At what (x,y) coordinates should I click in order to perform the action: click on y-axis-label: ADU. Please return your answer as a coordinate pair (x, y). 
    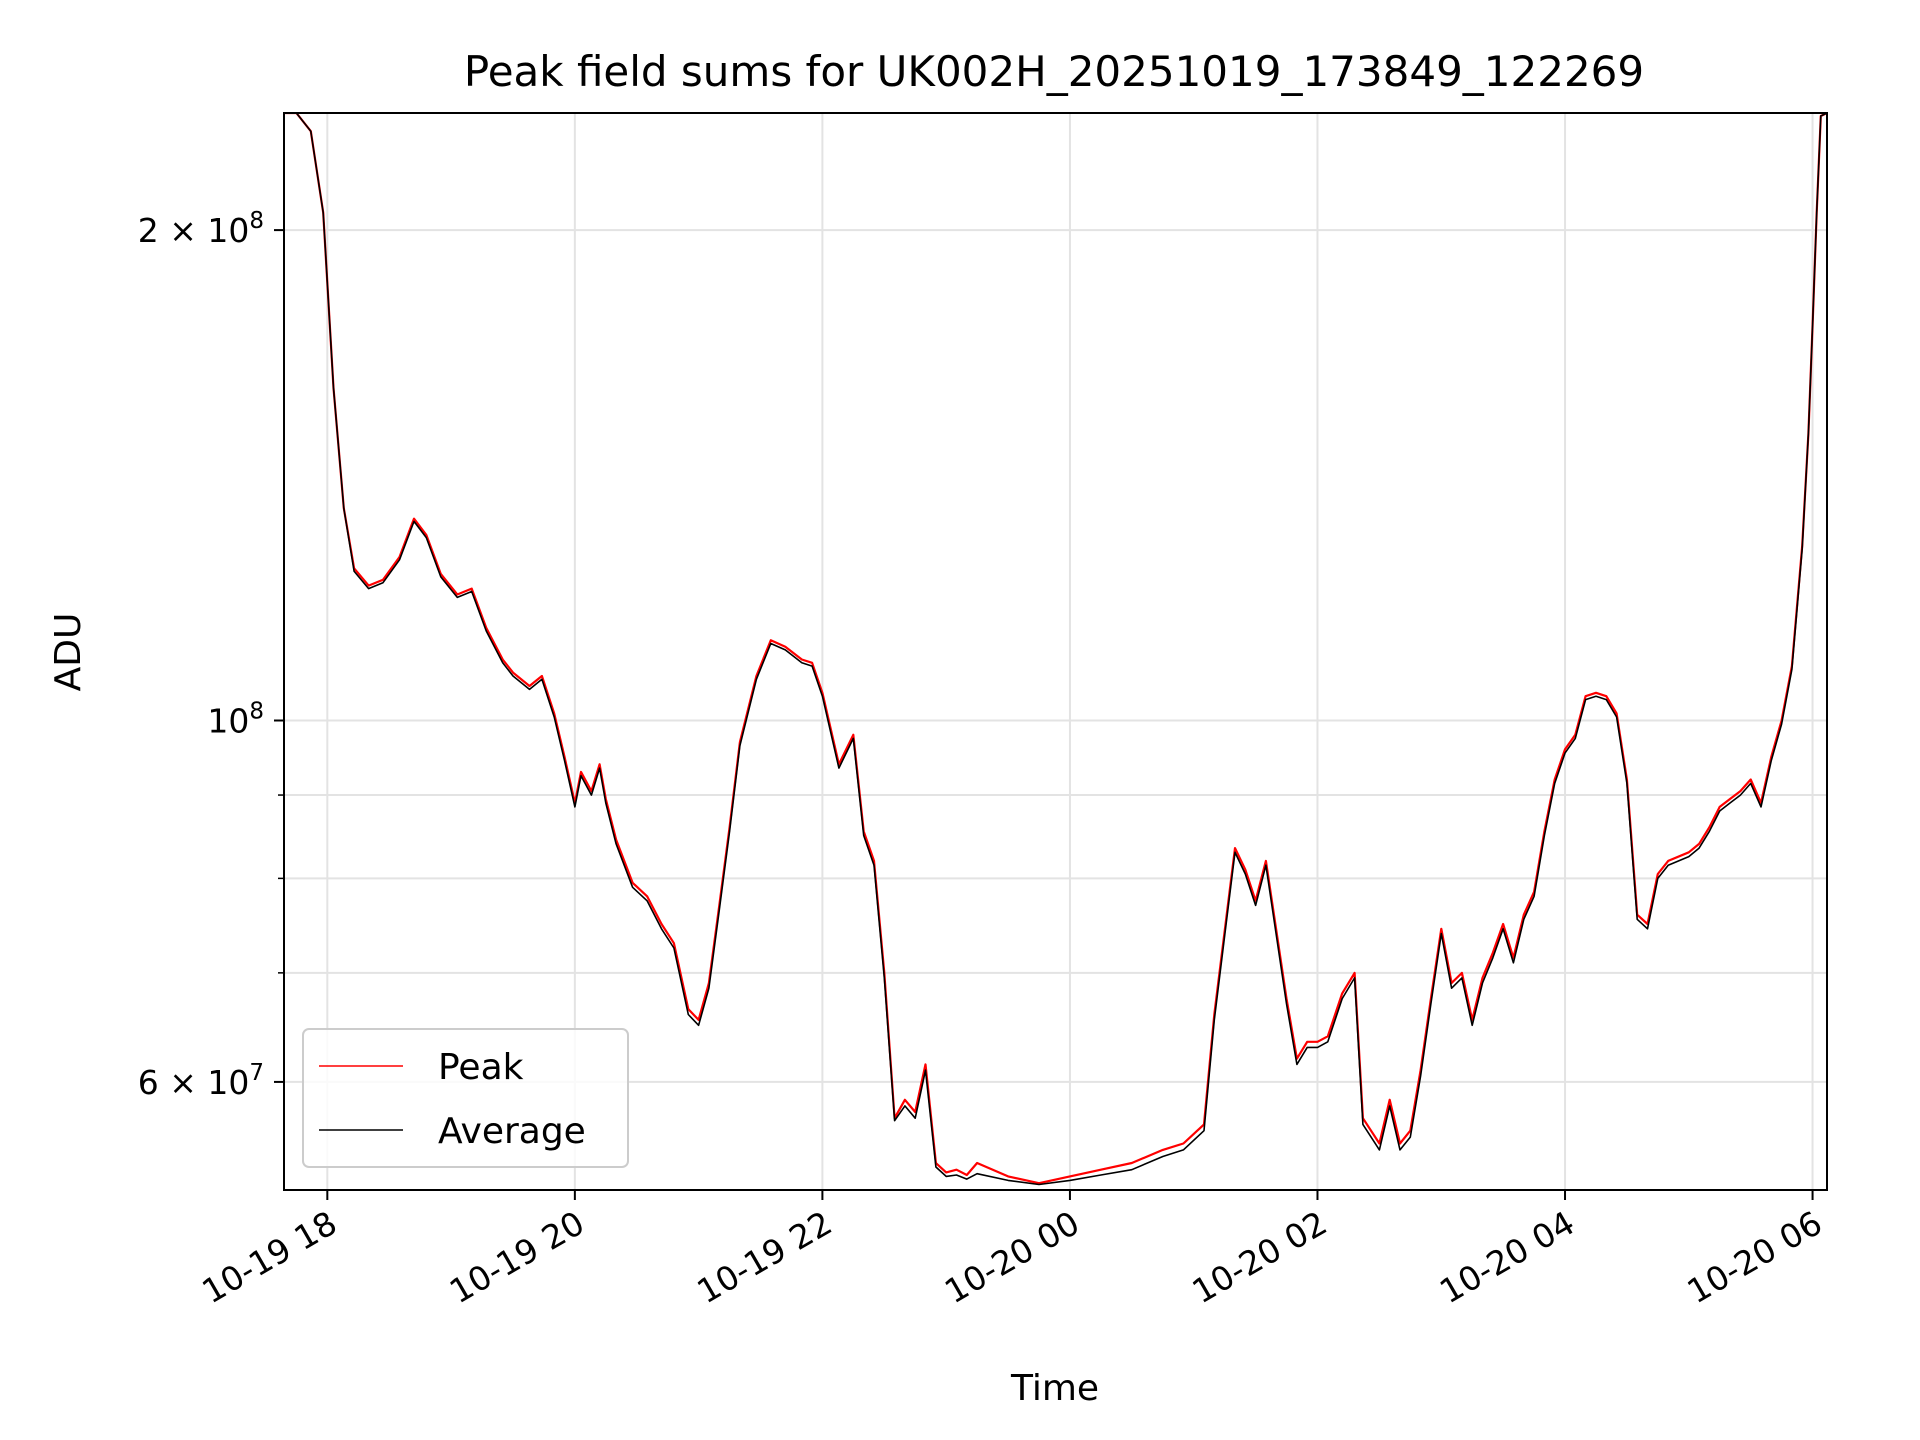
    Looking at the image, I should click on (68, 652).